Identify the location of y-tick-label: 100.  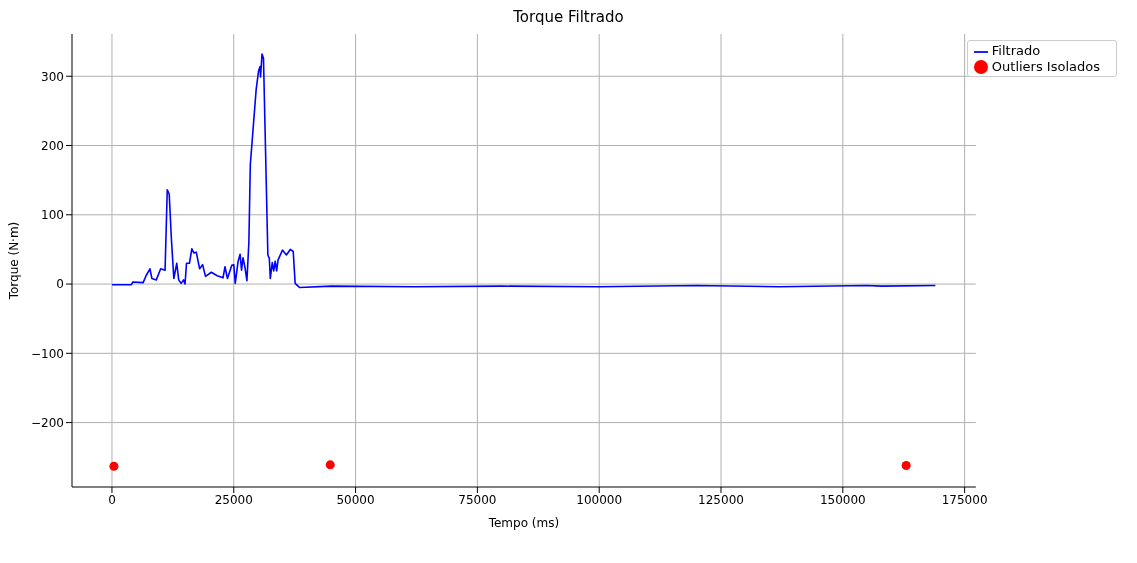
(52, 215).